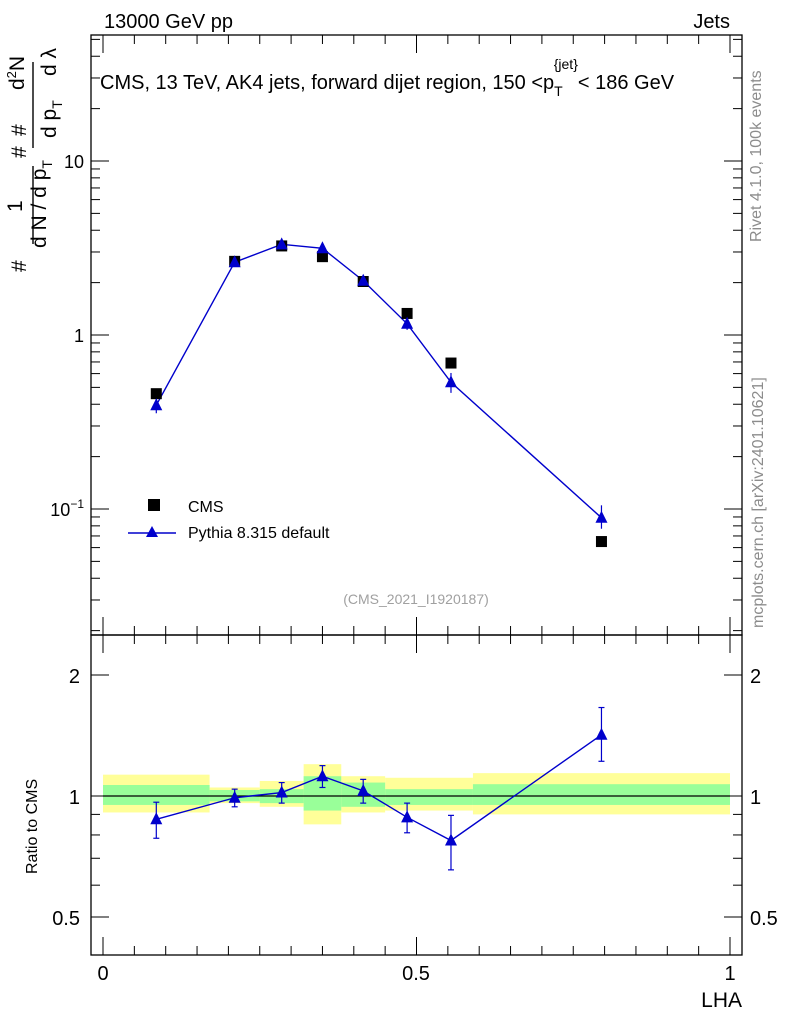 This screenshot has height=1024, width=786. Describe the element at coordinates (154, 505) in the screenshot. I see `legend-marker-cms` at that location.